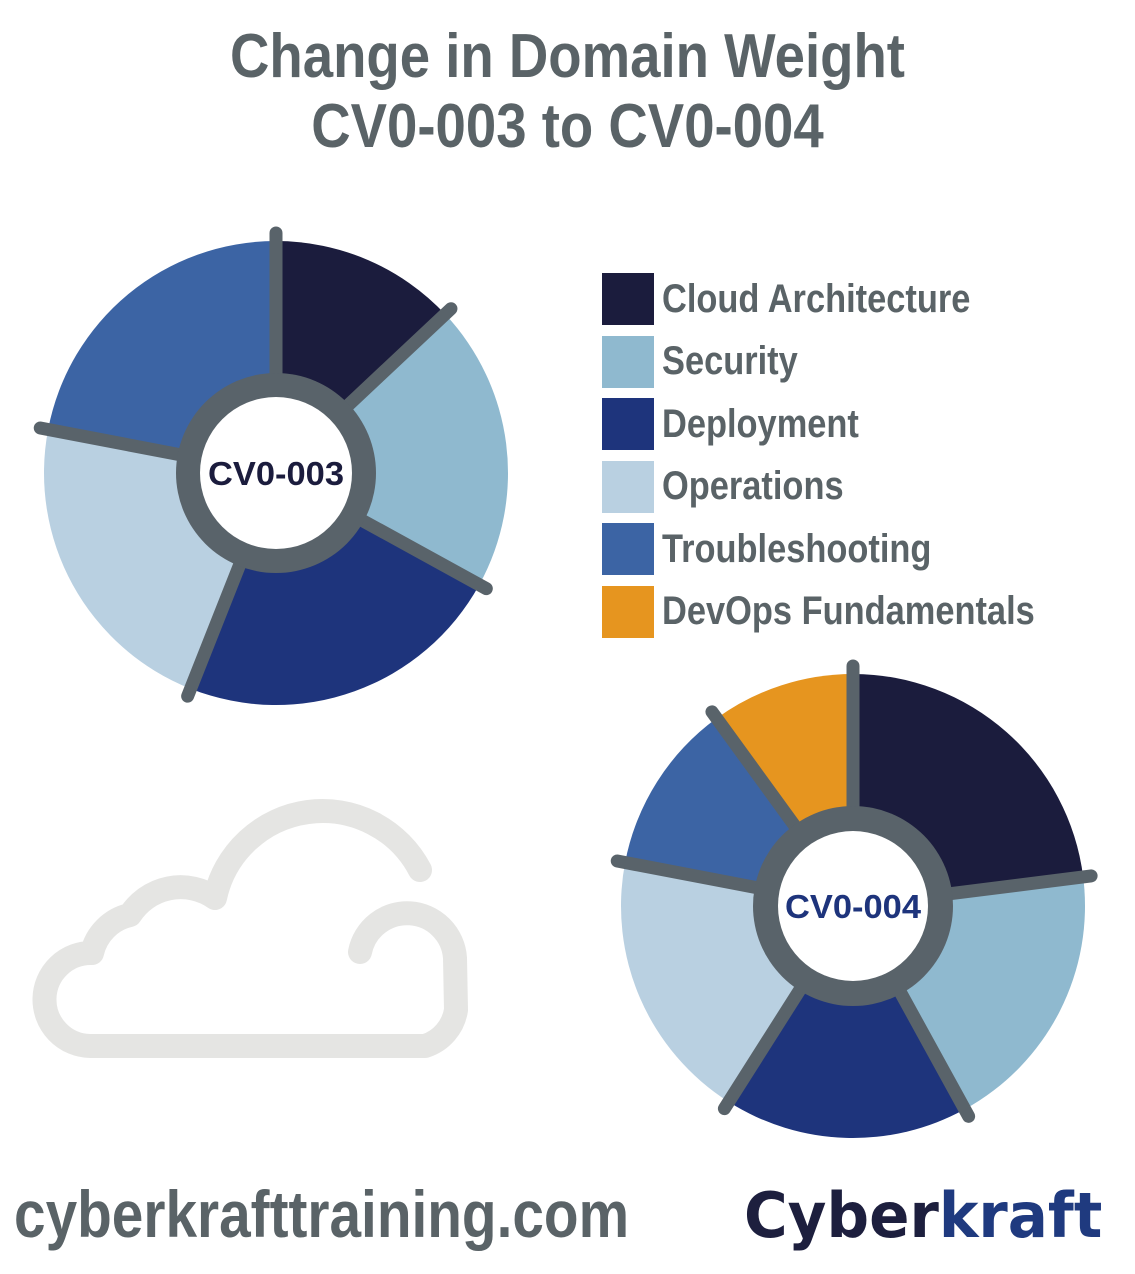  I want to click on legend-item: DevOps Fundamentals, so click(848, 612).